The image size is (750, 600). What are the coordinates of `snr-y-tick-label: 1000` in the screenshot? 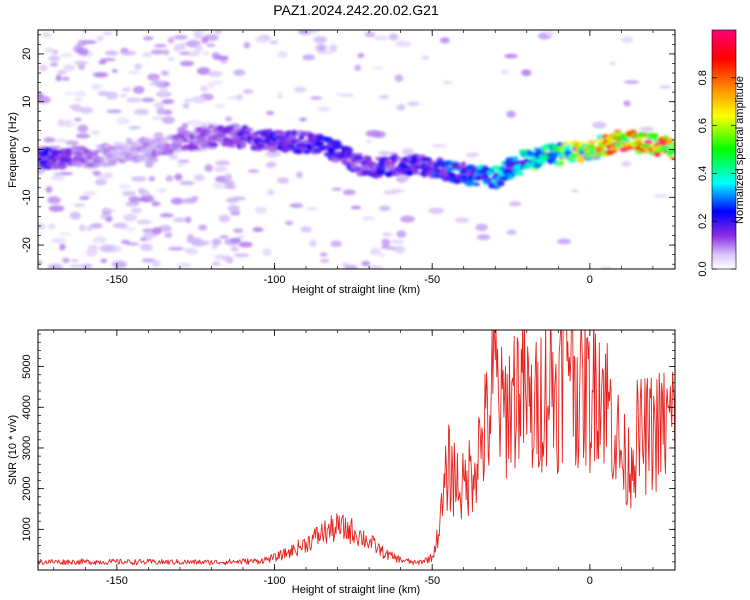 It's located at (27, 529).